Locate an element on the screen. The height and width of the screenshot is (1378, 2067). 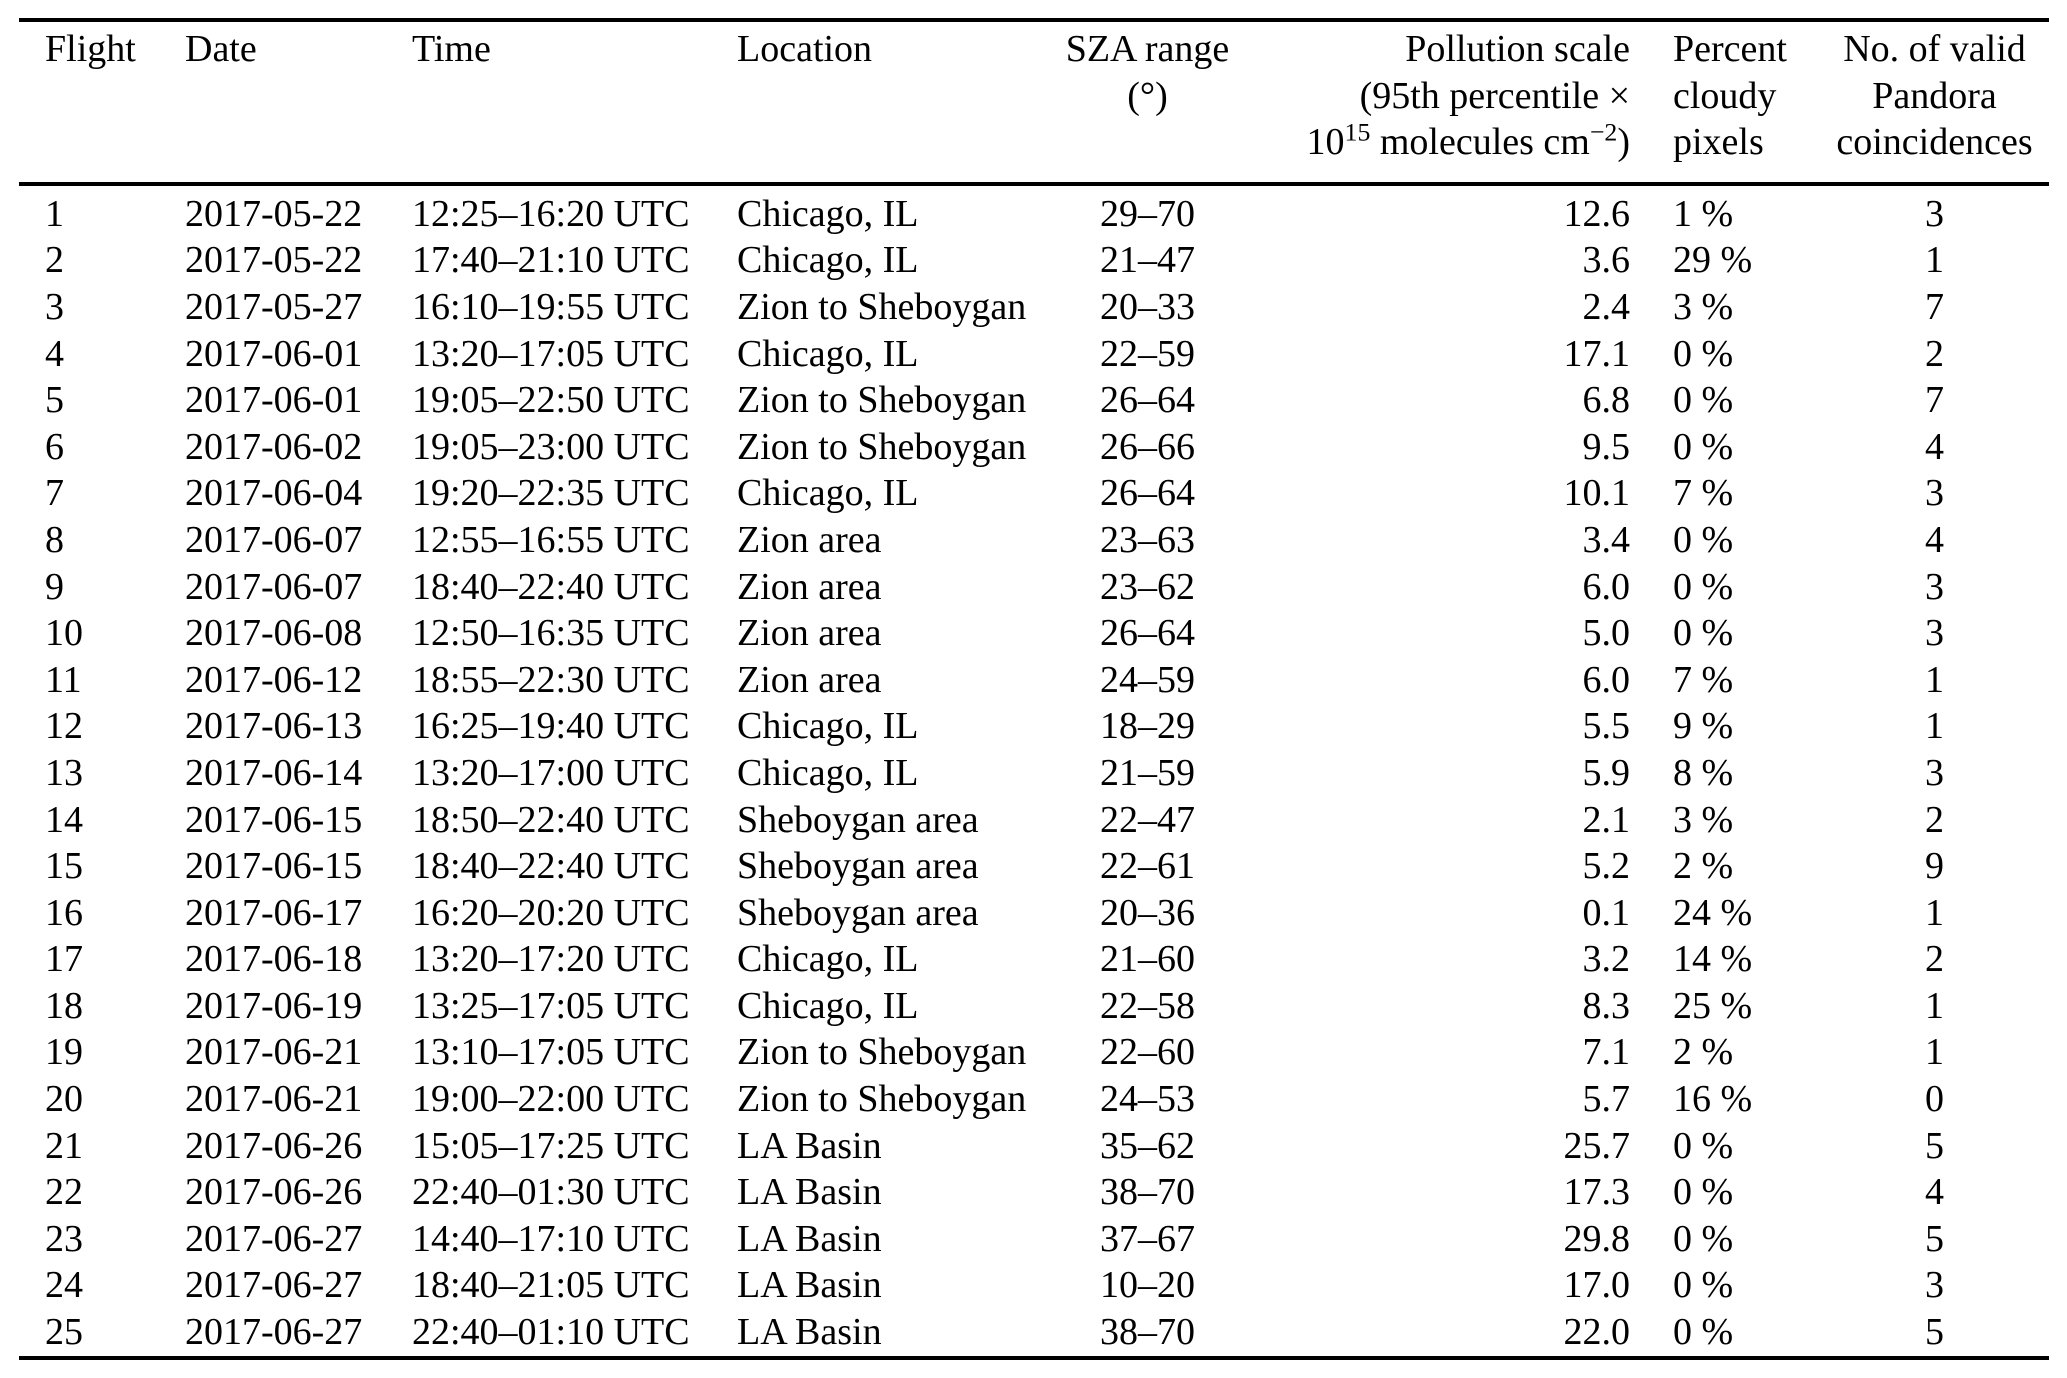
cell-sza: 29–70 is located at coordinates (1147, 213).